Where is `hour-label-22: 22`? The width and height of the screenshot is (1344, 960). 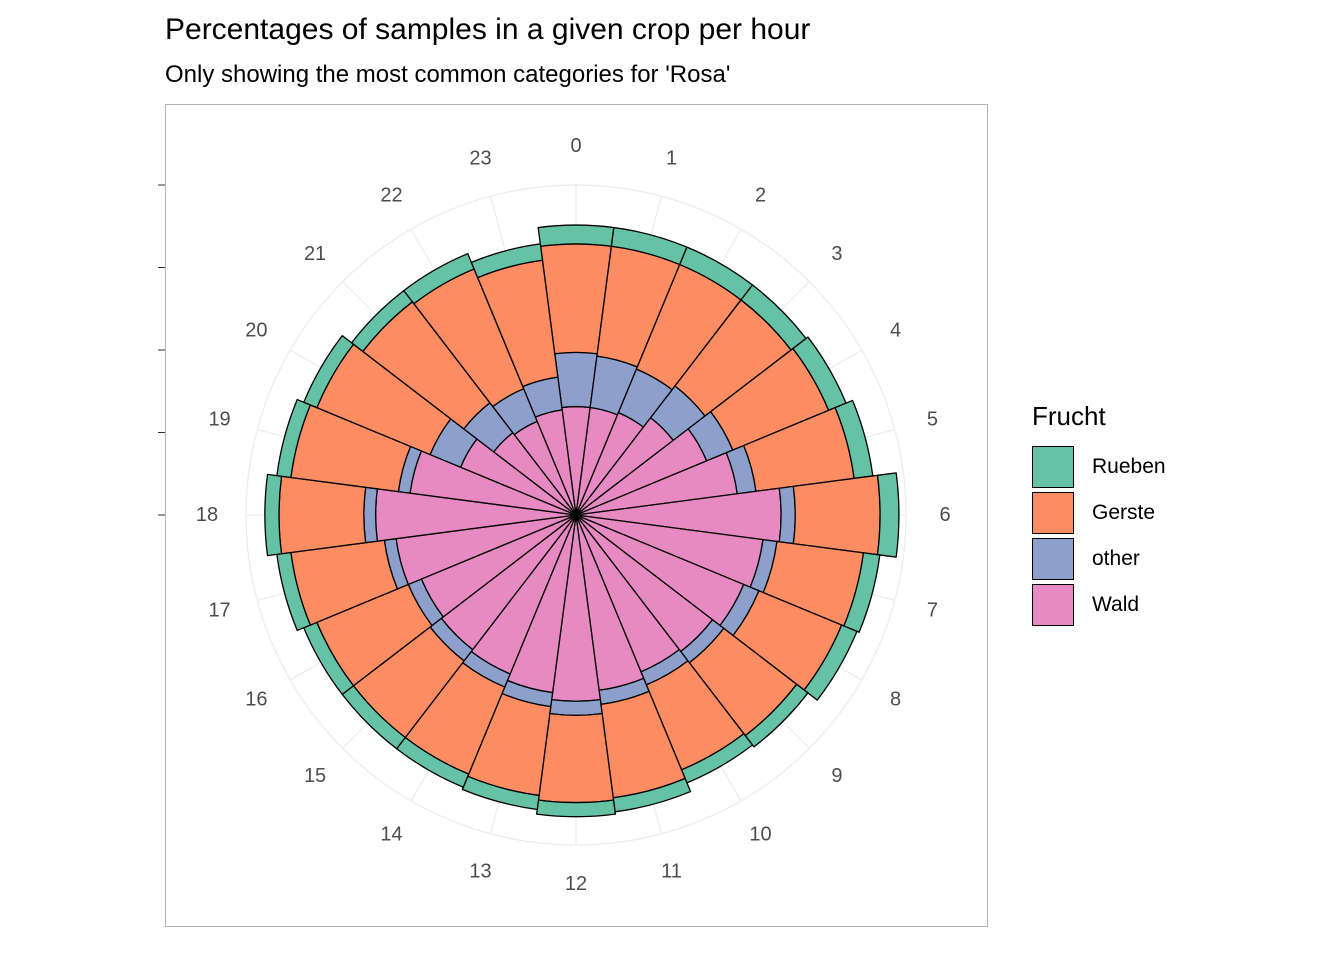
hour-label-22: 22 is located at coordinates (391, 195).